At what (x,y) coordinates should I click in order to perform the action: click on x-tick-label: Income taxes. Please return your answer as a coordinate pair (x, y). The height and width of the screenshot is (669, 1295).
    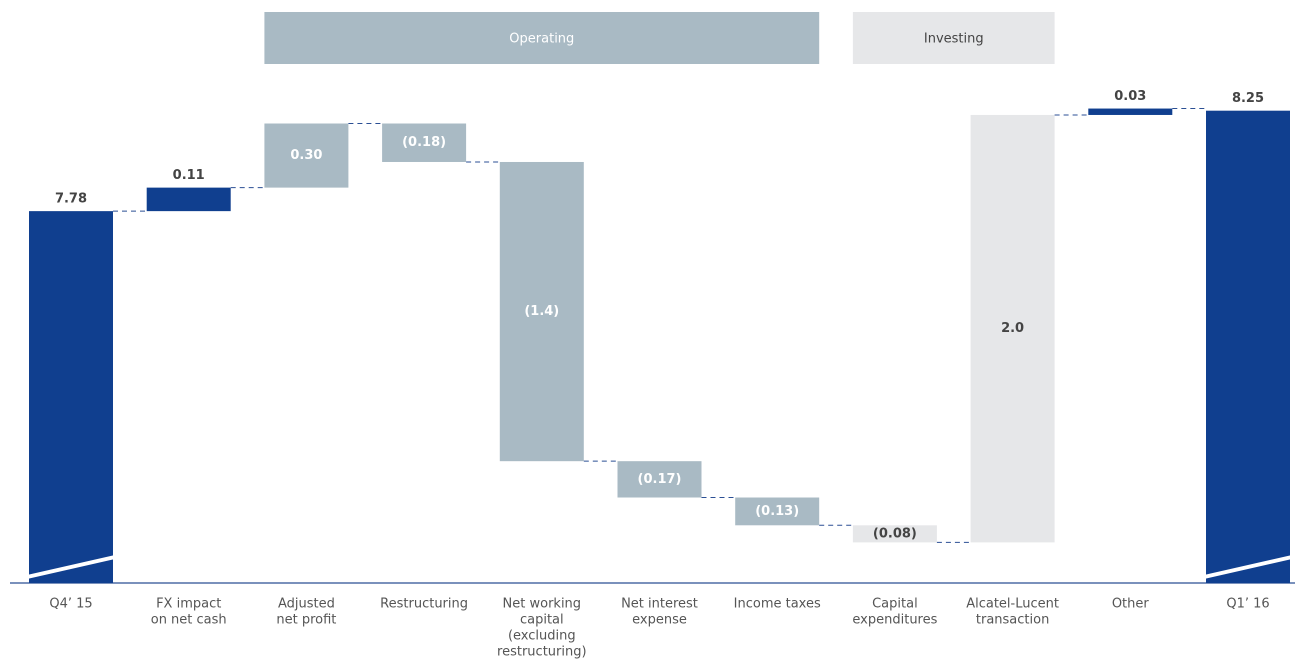
    Looking at the image, I should click on (777, 604).